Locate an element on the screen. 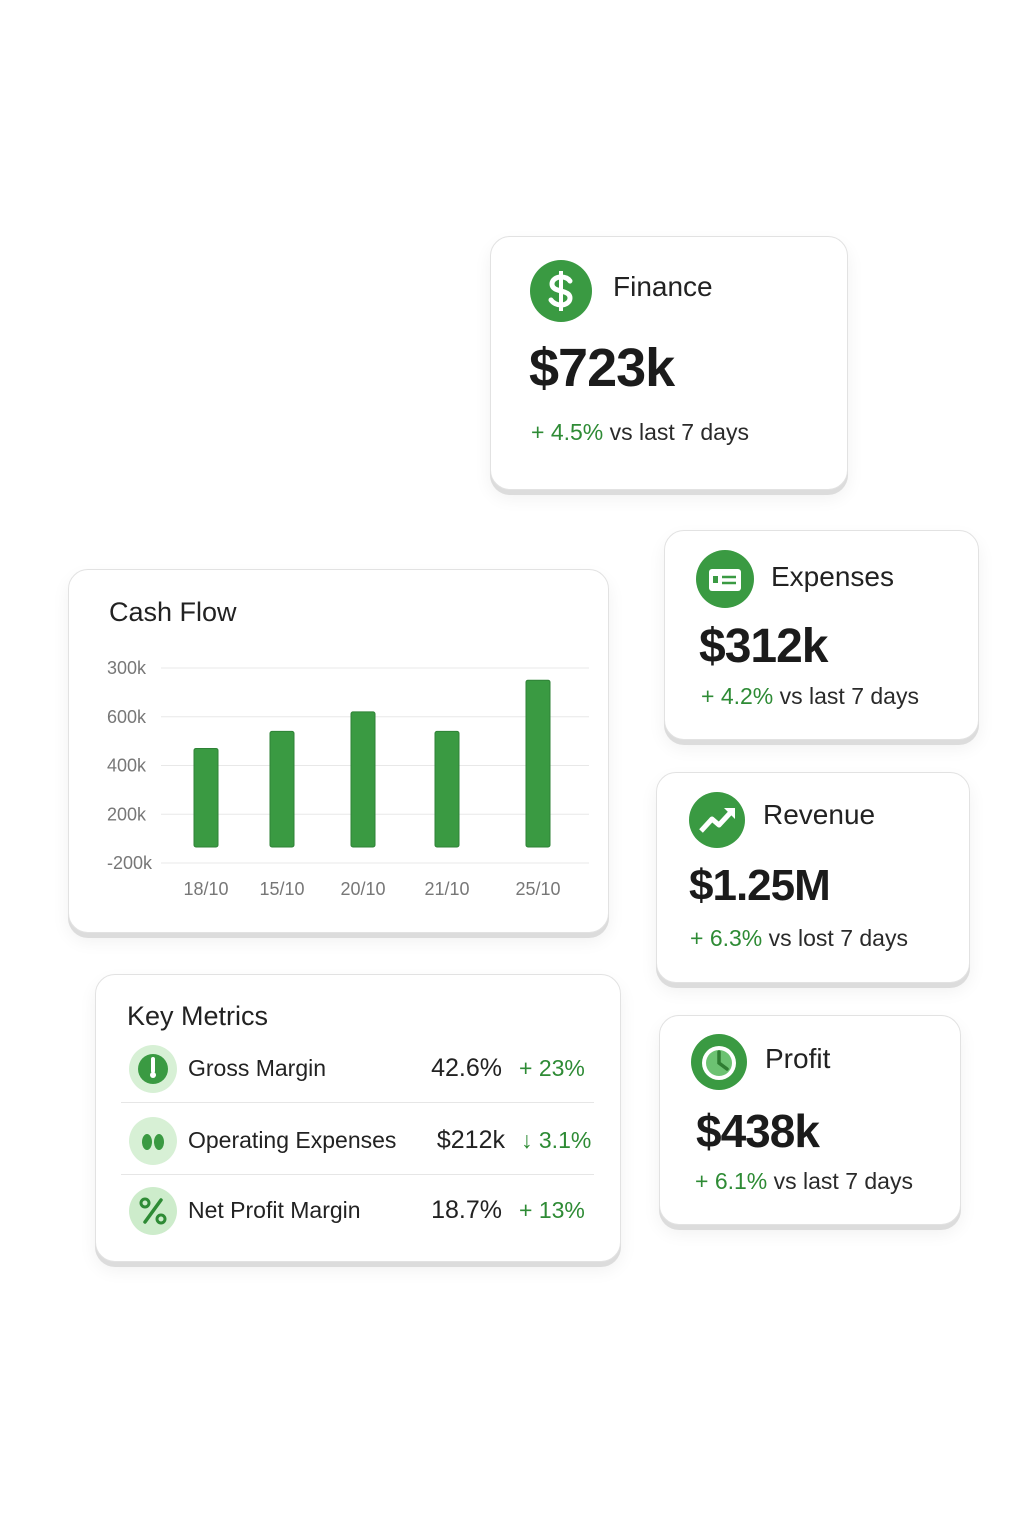  kpi-value: $723k is located at coordinates (602, 368).